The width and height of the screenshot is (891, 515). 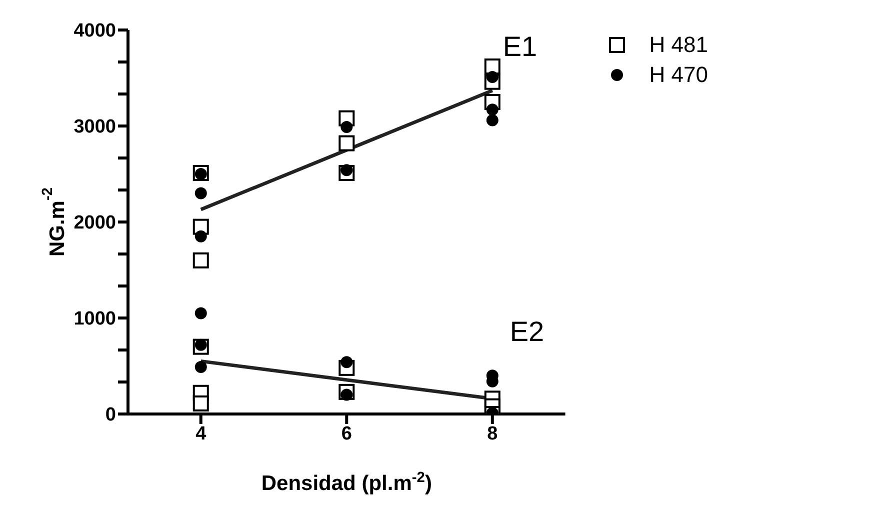 What do you see at coordinates (678, 75) in the screenshot?
I see `legend-label: H 470` at bounding box center [678, 75].